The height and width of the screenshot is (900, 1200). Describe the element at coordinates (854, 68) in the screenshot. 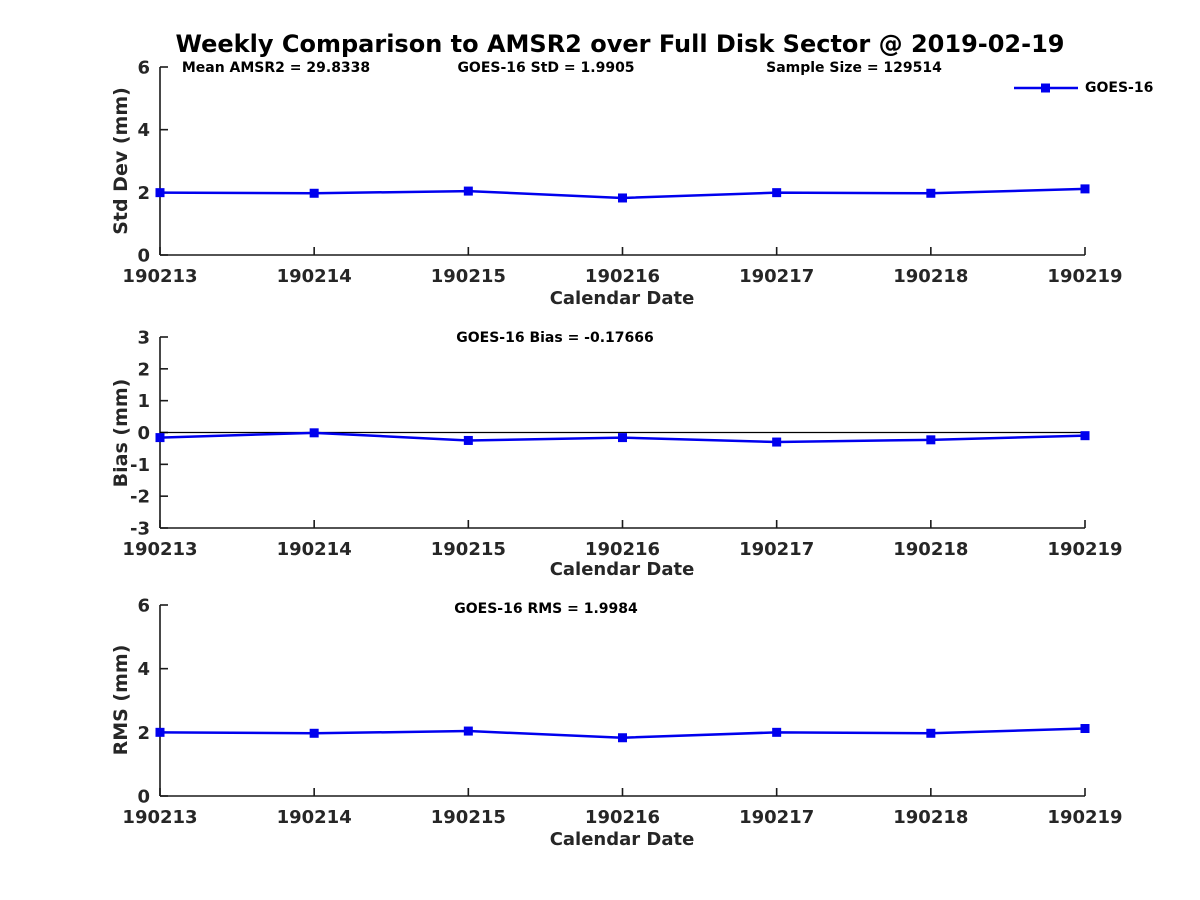

I see `stat-sample-size: Sample Size = 129514` at that location.